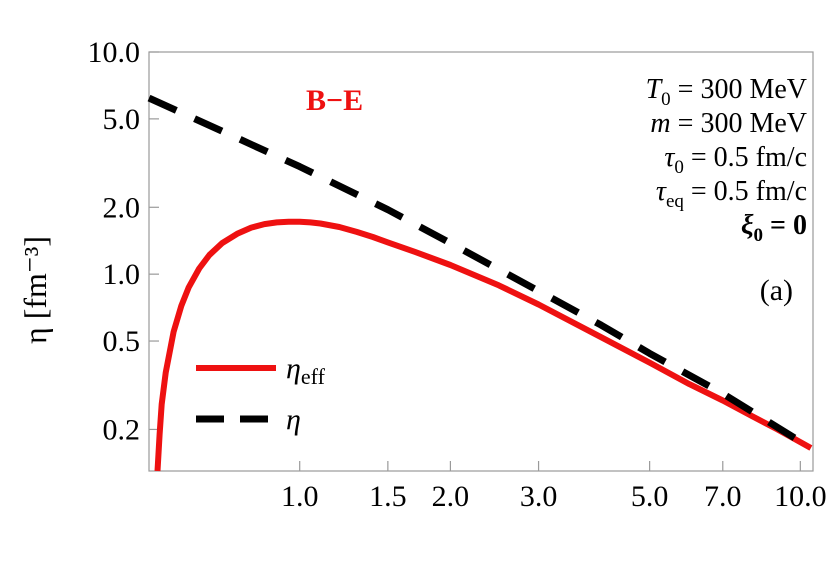  What do you see at coordinates (293, 419) in the screenshot?
I see `legend-label: η` at bounding box center [293, 419].